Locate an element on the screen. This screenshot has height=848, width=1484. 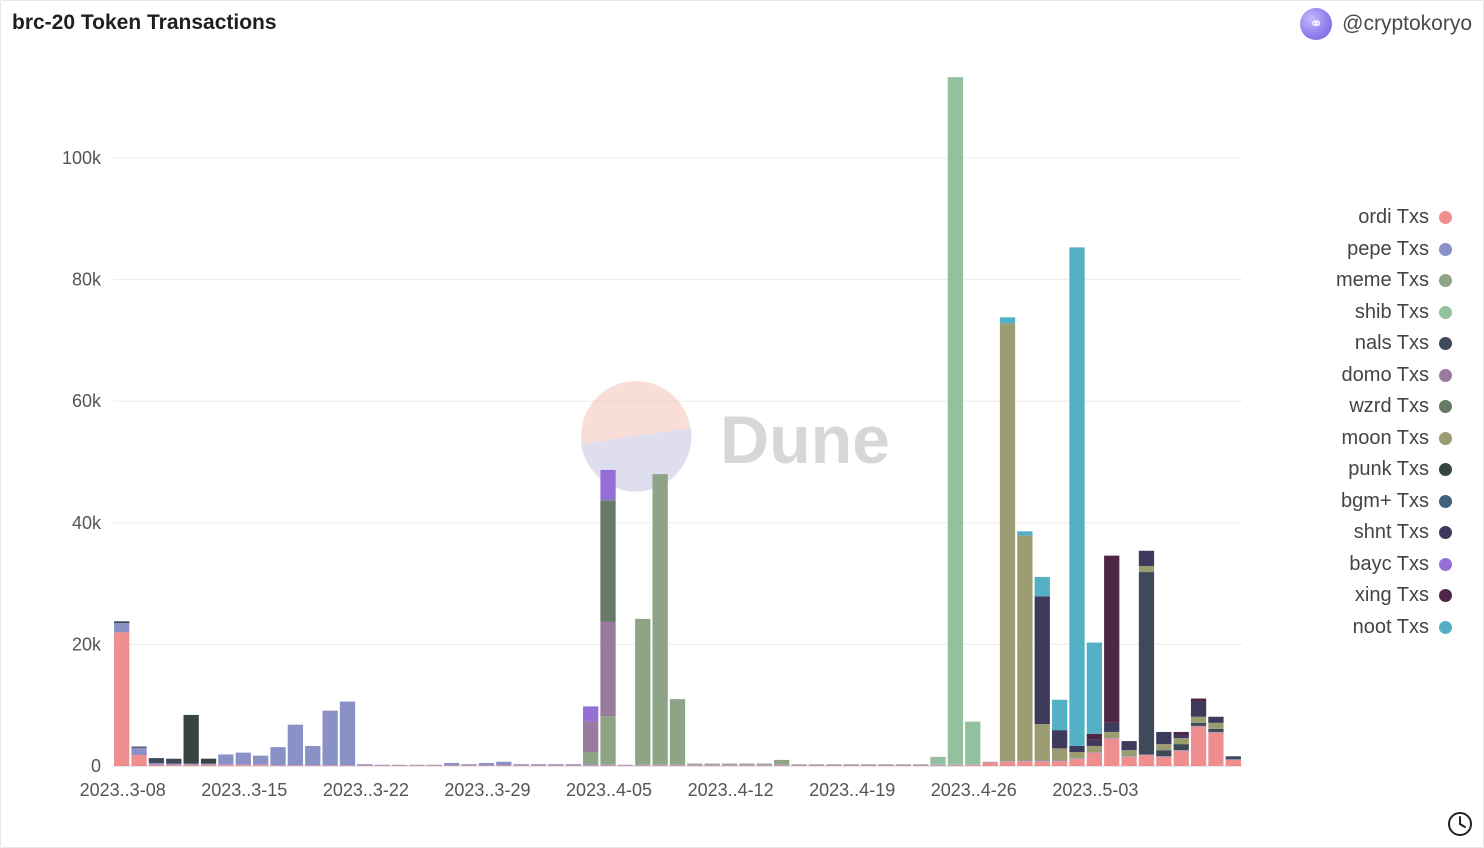
legend-item: bgm+ Txs is located at coordinates (1352, 502).